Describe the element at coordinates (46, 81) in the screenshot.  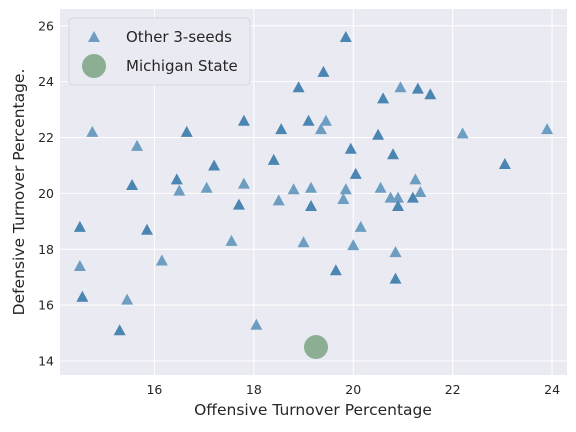
I see `y-tick-label: 24` at that location.